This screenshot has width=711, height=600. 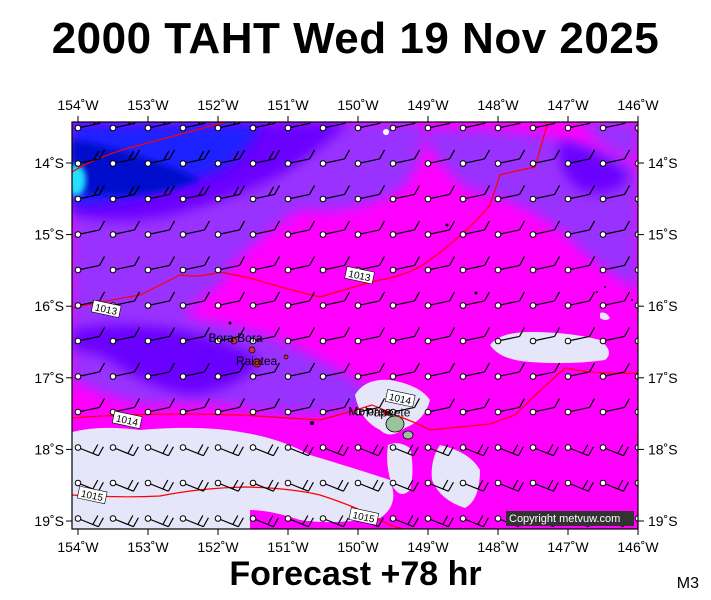 I want to click on deep-blue-core, so click(x=136, y=167).